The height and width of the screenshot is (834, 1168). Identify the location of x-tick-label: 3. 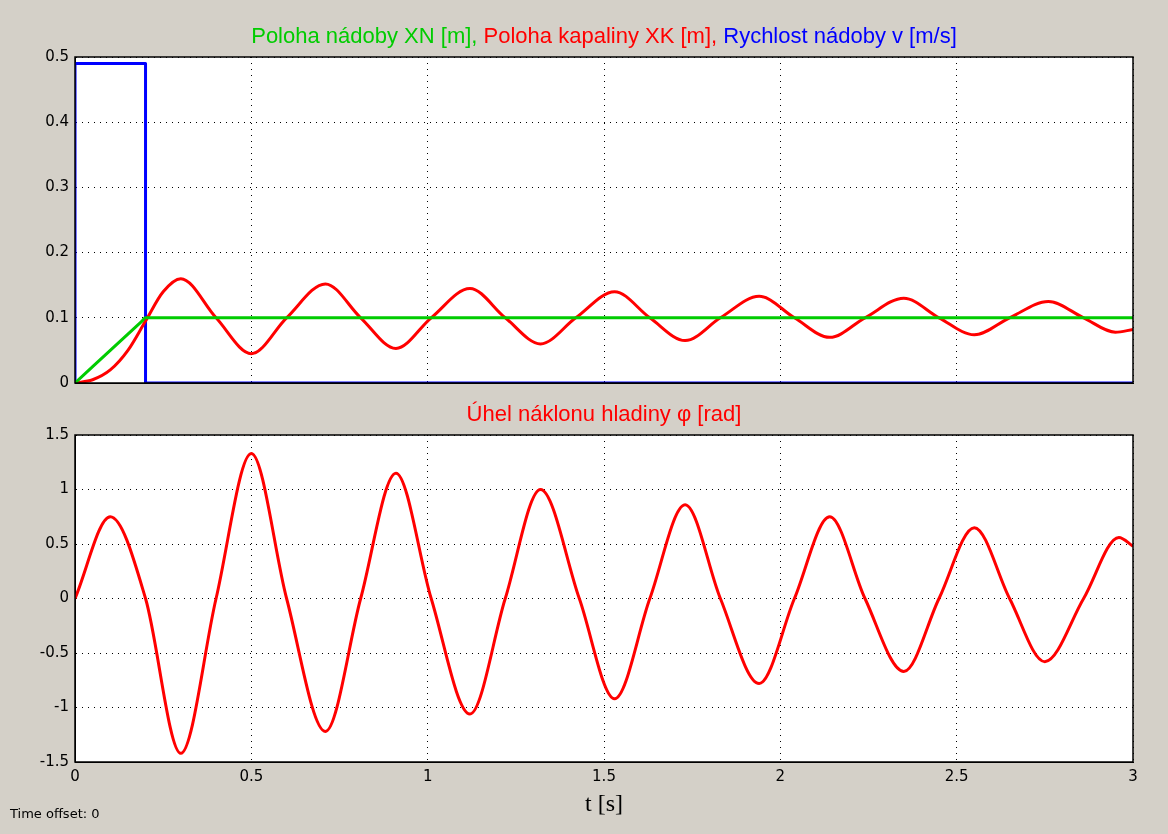
(1133, 775).